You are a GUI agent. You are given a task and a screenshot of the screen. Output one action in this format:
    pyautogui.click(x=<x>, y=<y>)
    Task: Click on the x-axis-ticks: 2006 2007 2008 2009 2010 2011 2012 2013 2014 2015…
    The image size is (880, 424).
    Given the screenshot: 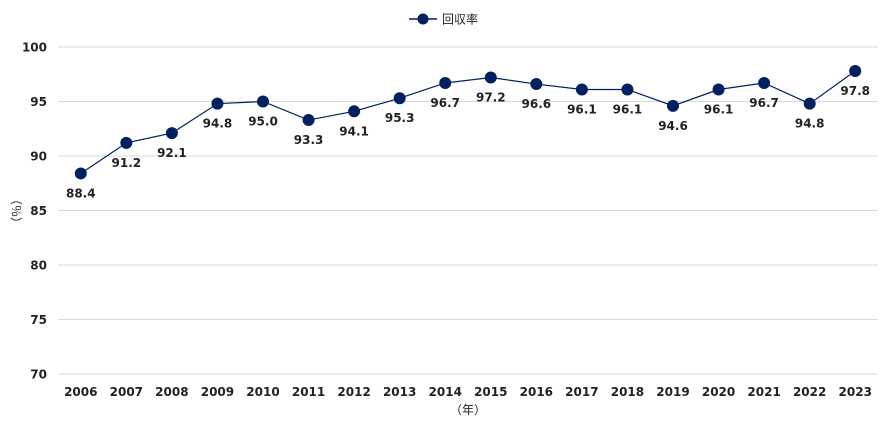 What is the action you would take?
    pyautogui.click(x=468, y=392)
    